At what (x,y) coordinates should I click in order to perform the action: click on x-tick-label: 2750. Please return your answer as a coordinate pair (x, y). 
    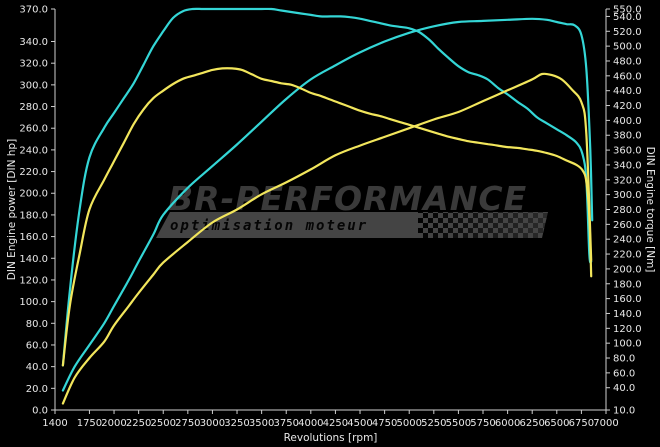
    Looking at the image, I should click on (187, 423).